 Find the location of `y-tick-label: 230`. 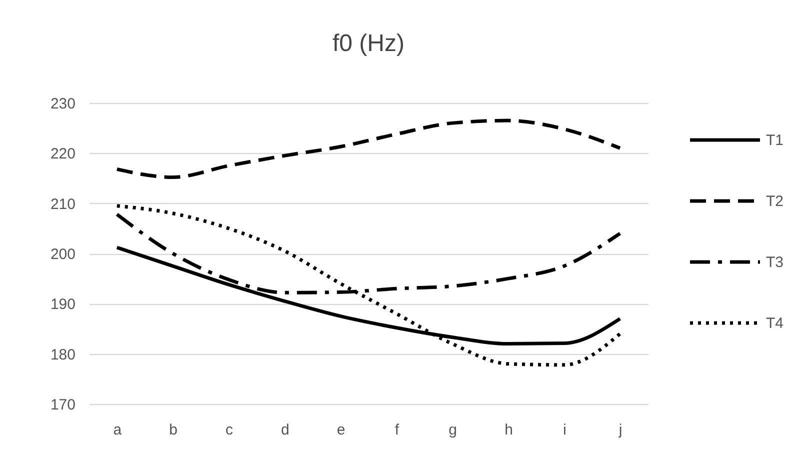

y-tick-label: 230 is located at coordinates (63, 104).